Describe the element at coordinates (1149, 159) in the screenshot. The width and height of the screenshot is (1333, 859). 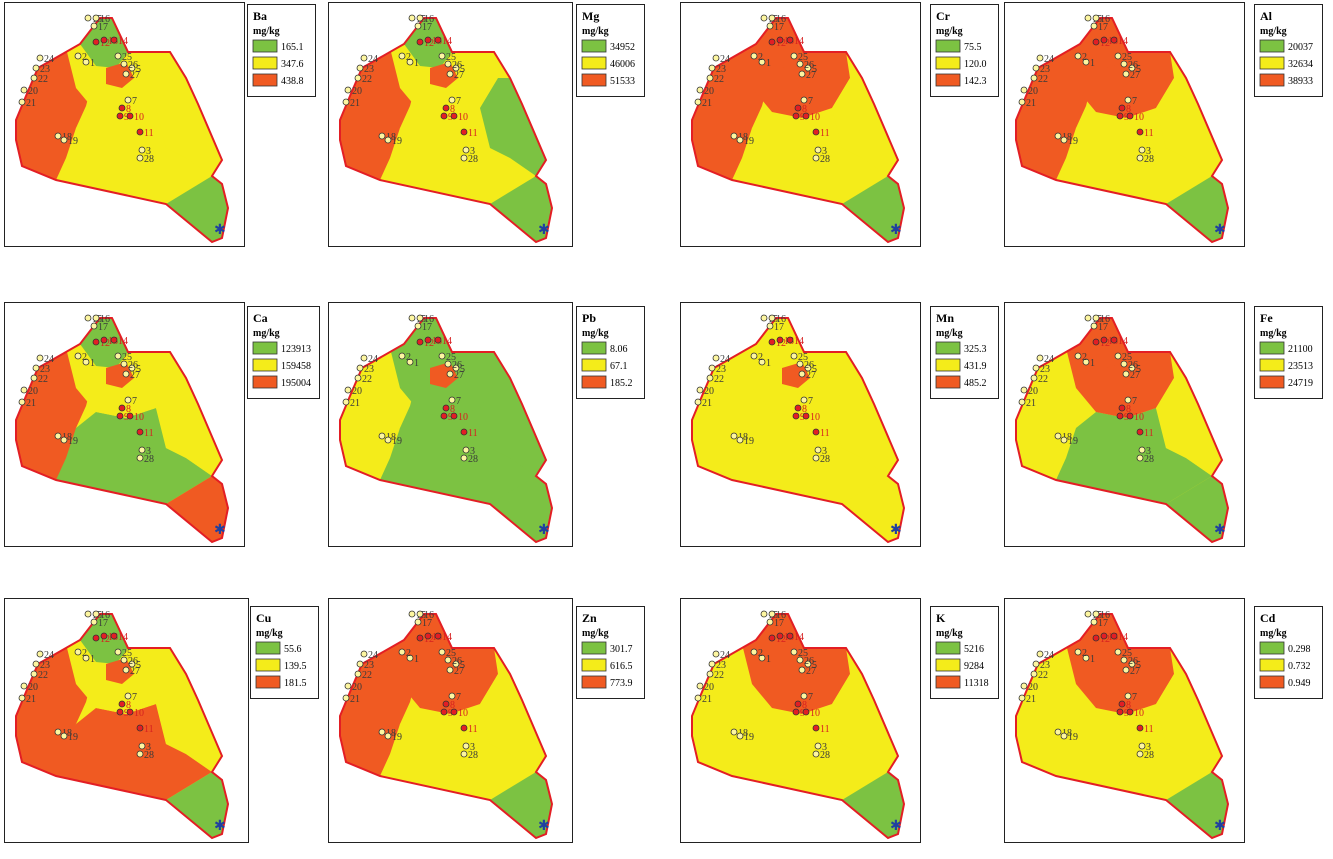
I see `sample-site-label: 28` at that location.